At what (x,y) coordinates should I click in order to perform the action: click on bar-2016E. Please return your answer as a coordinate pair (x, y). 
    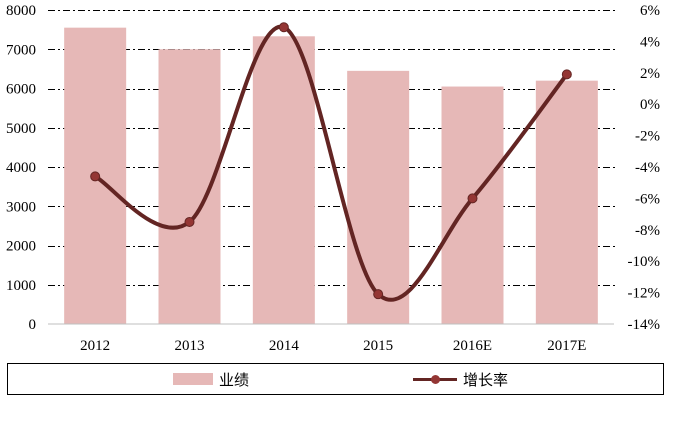
    Looking at the image, I should click on (472, 205).